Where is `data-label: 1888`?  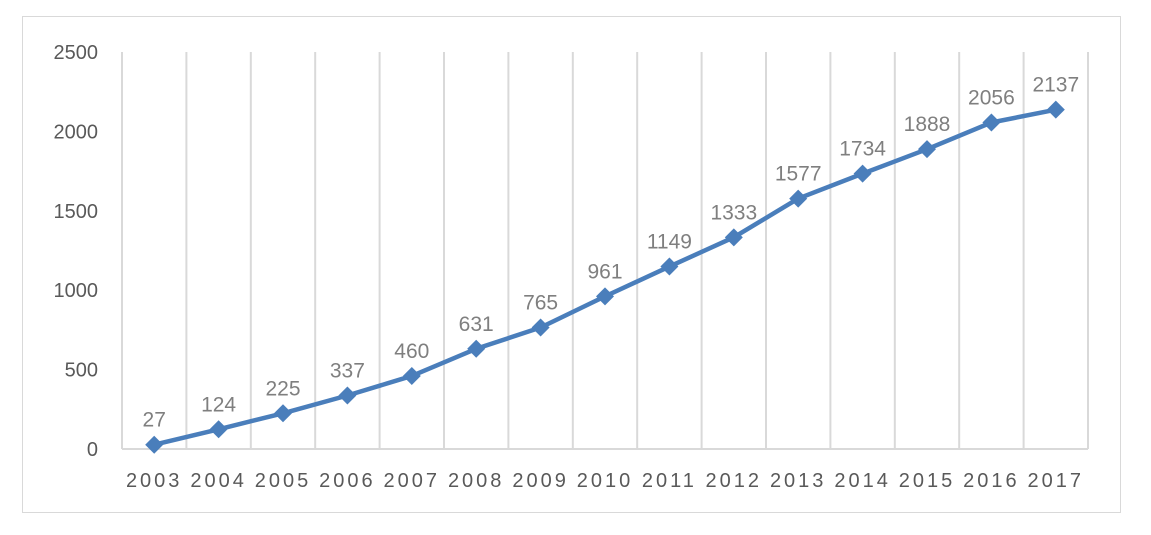
data-label: 1888 is located at coordinates (927, 124).